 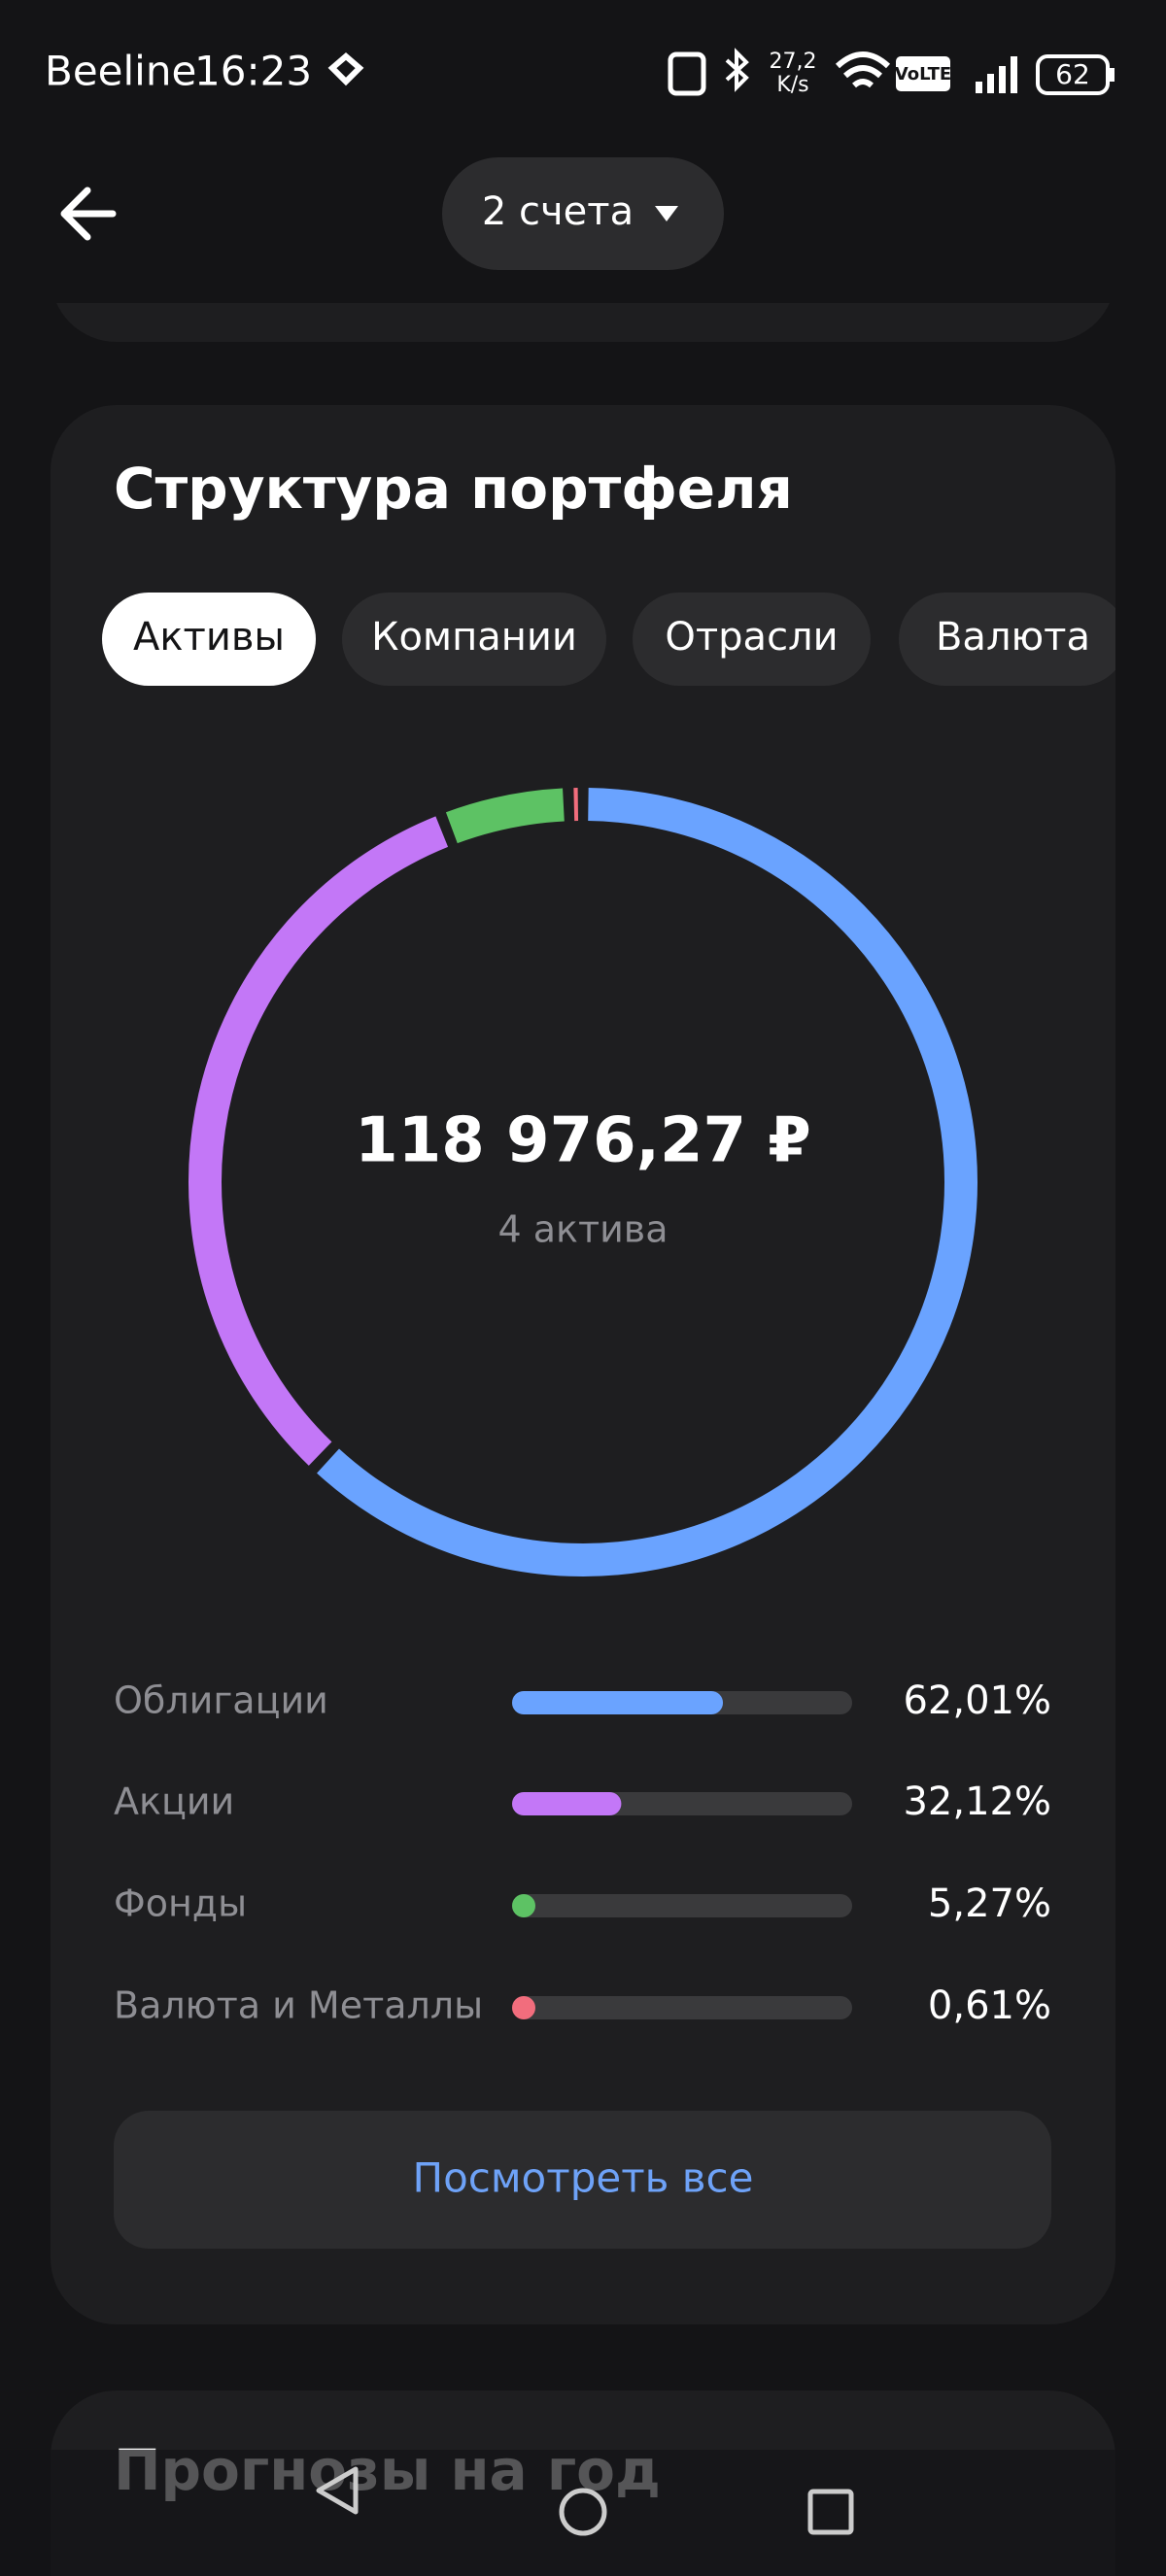 I want to click on back-button, so click(x=88, y=213).